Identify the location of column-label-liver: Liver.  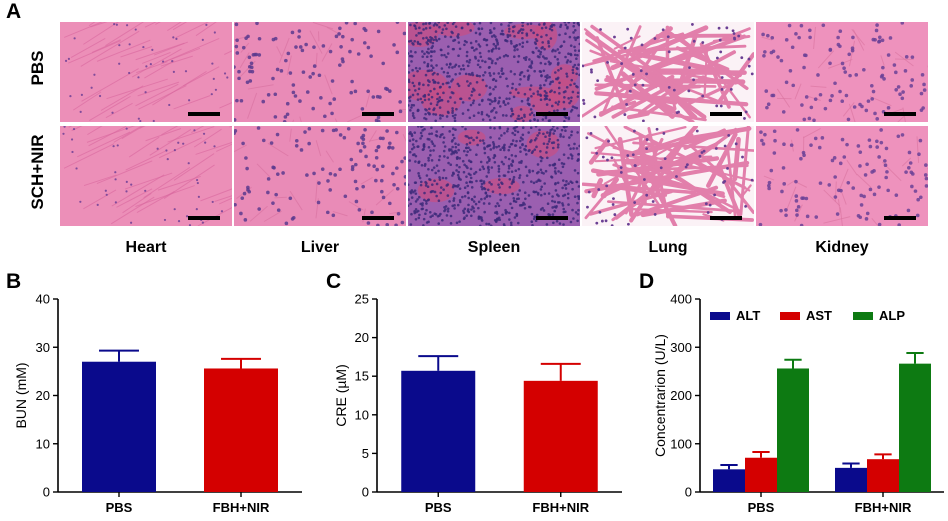
(320, 247).